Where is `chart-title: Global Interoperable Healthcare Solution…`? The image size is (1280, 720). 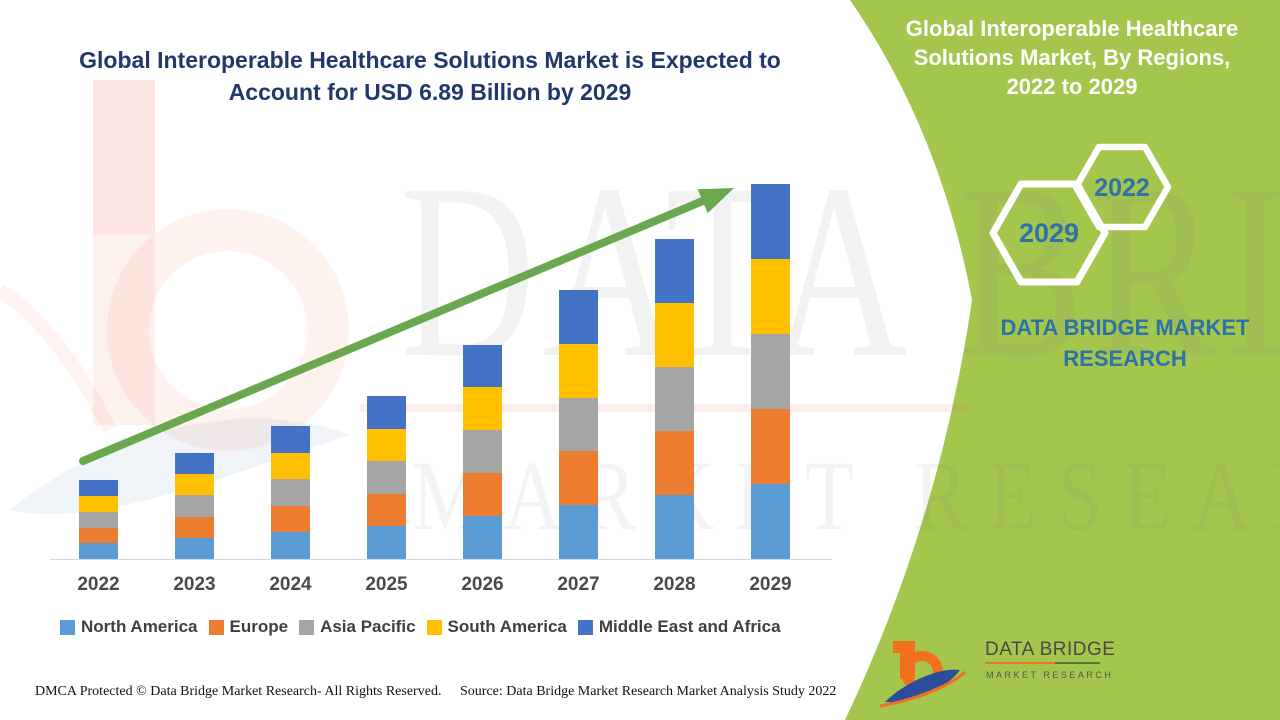 chart-title: Global Interoperable Healthcare Solution… is located at coordinates (430, 76).